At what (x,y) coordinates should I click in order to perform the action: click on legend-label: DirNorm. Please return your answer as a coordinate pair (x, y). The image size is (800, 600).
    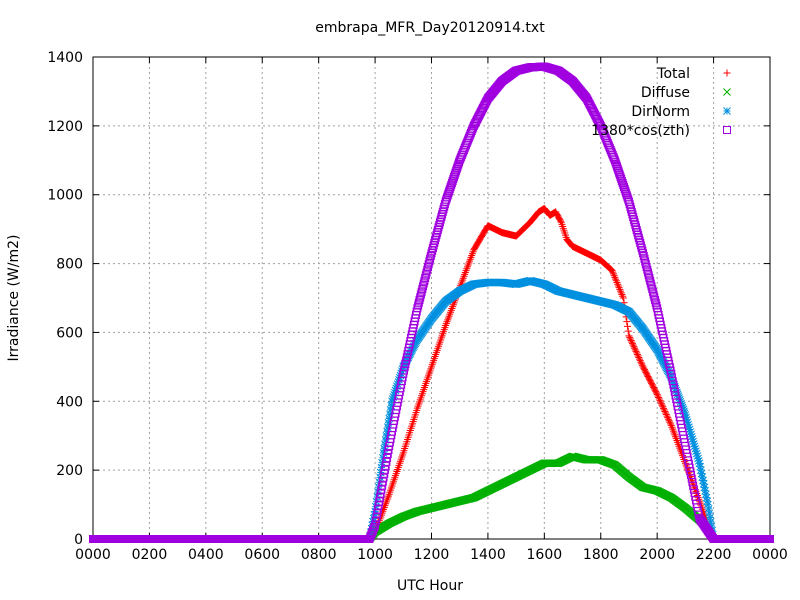
    Looking at the image, I should click on (660, 112).